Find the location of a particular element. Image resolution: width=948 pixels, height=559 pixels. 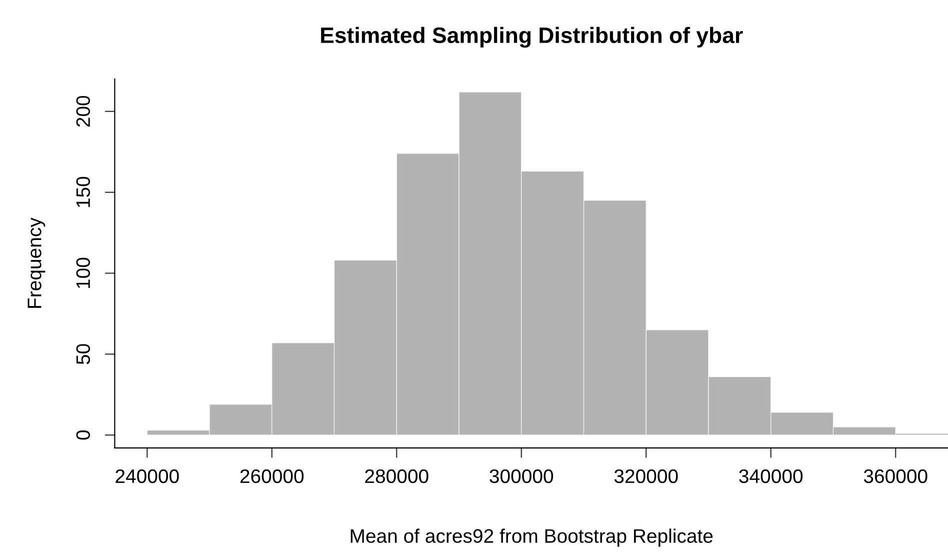

x-axis-title: Mean of acres92 from Bootstrap Replicate is located at coordinates (531, 537).